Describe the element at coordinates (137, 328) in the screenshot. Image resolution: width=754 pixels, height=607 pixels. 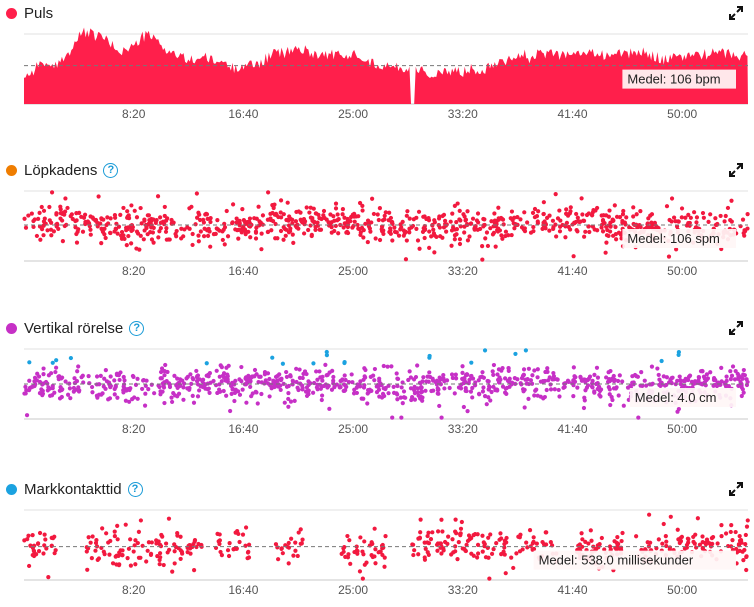
I see `vertical-help-icon: ?` at that location.